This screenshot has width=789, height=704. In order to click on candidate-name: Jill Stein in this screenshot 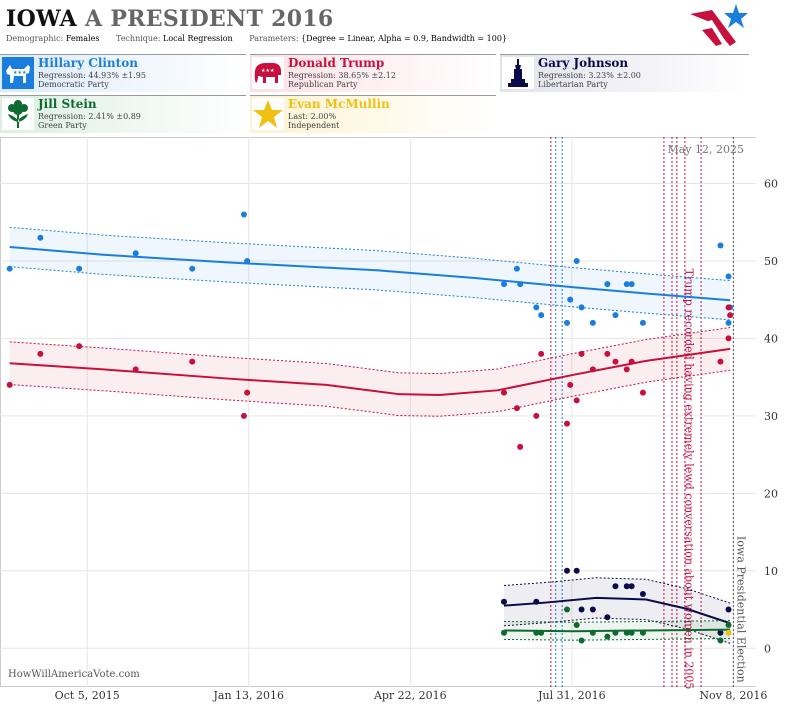, I will do `click(67, 104)`.